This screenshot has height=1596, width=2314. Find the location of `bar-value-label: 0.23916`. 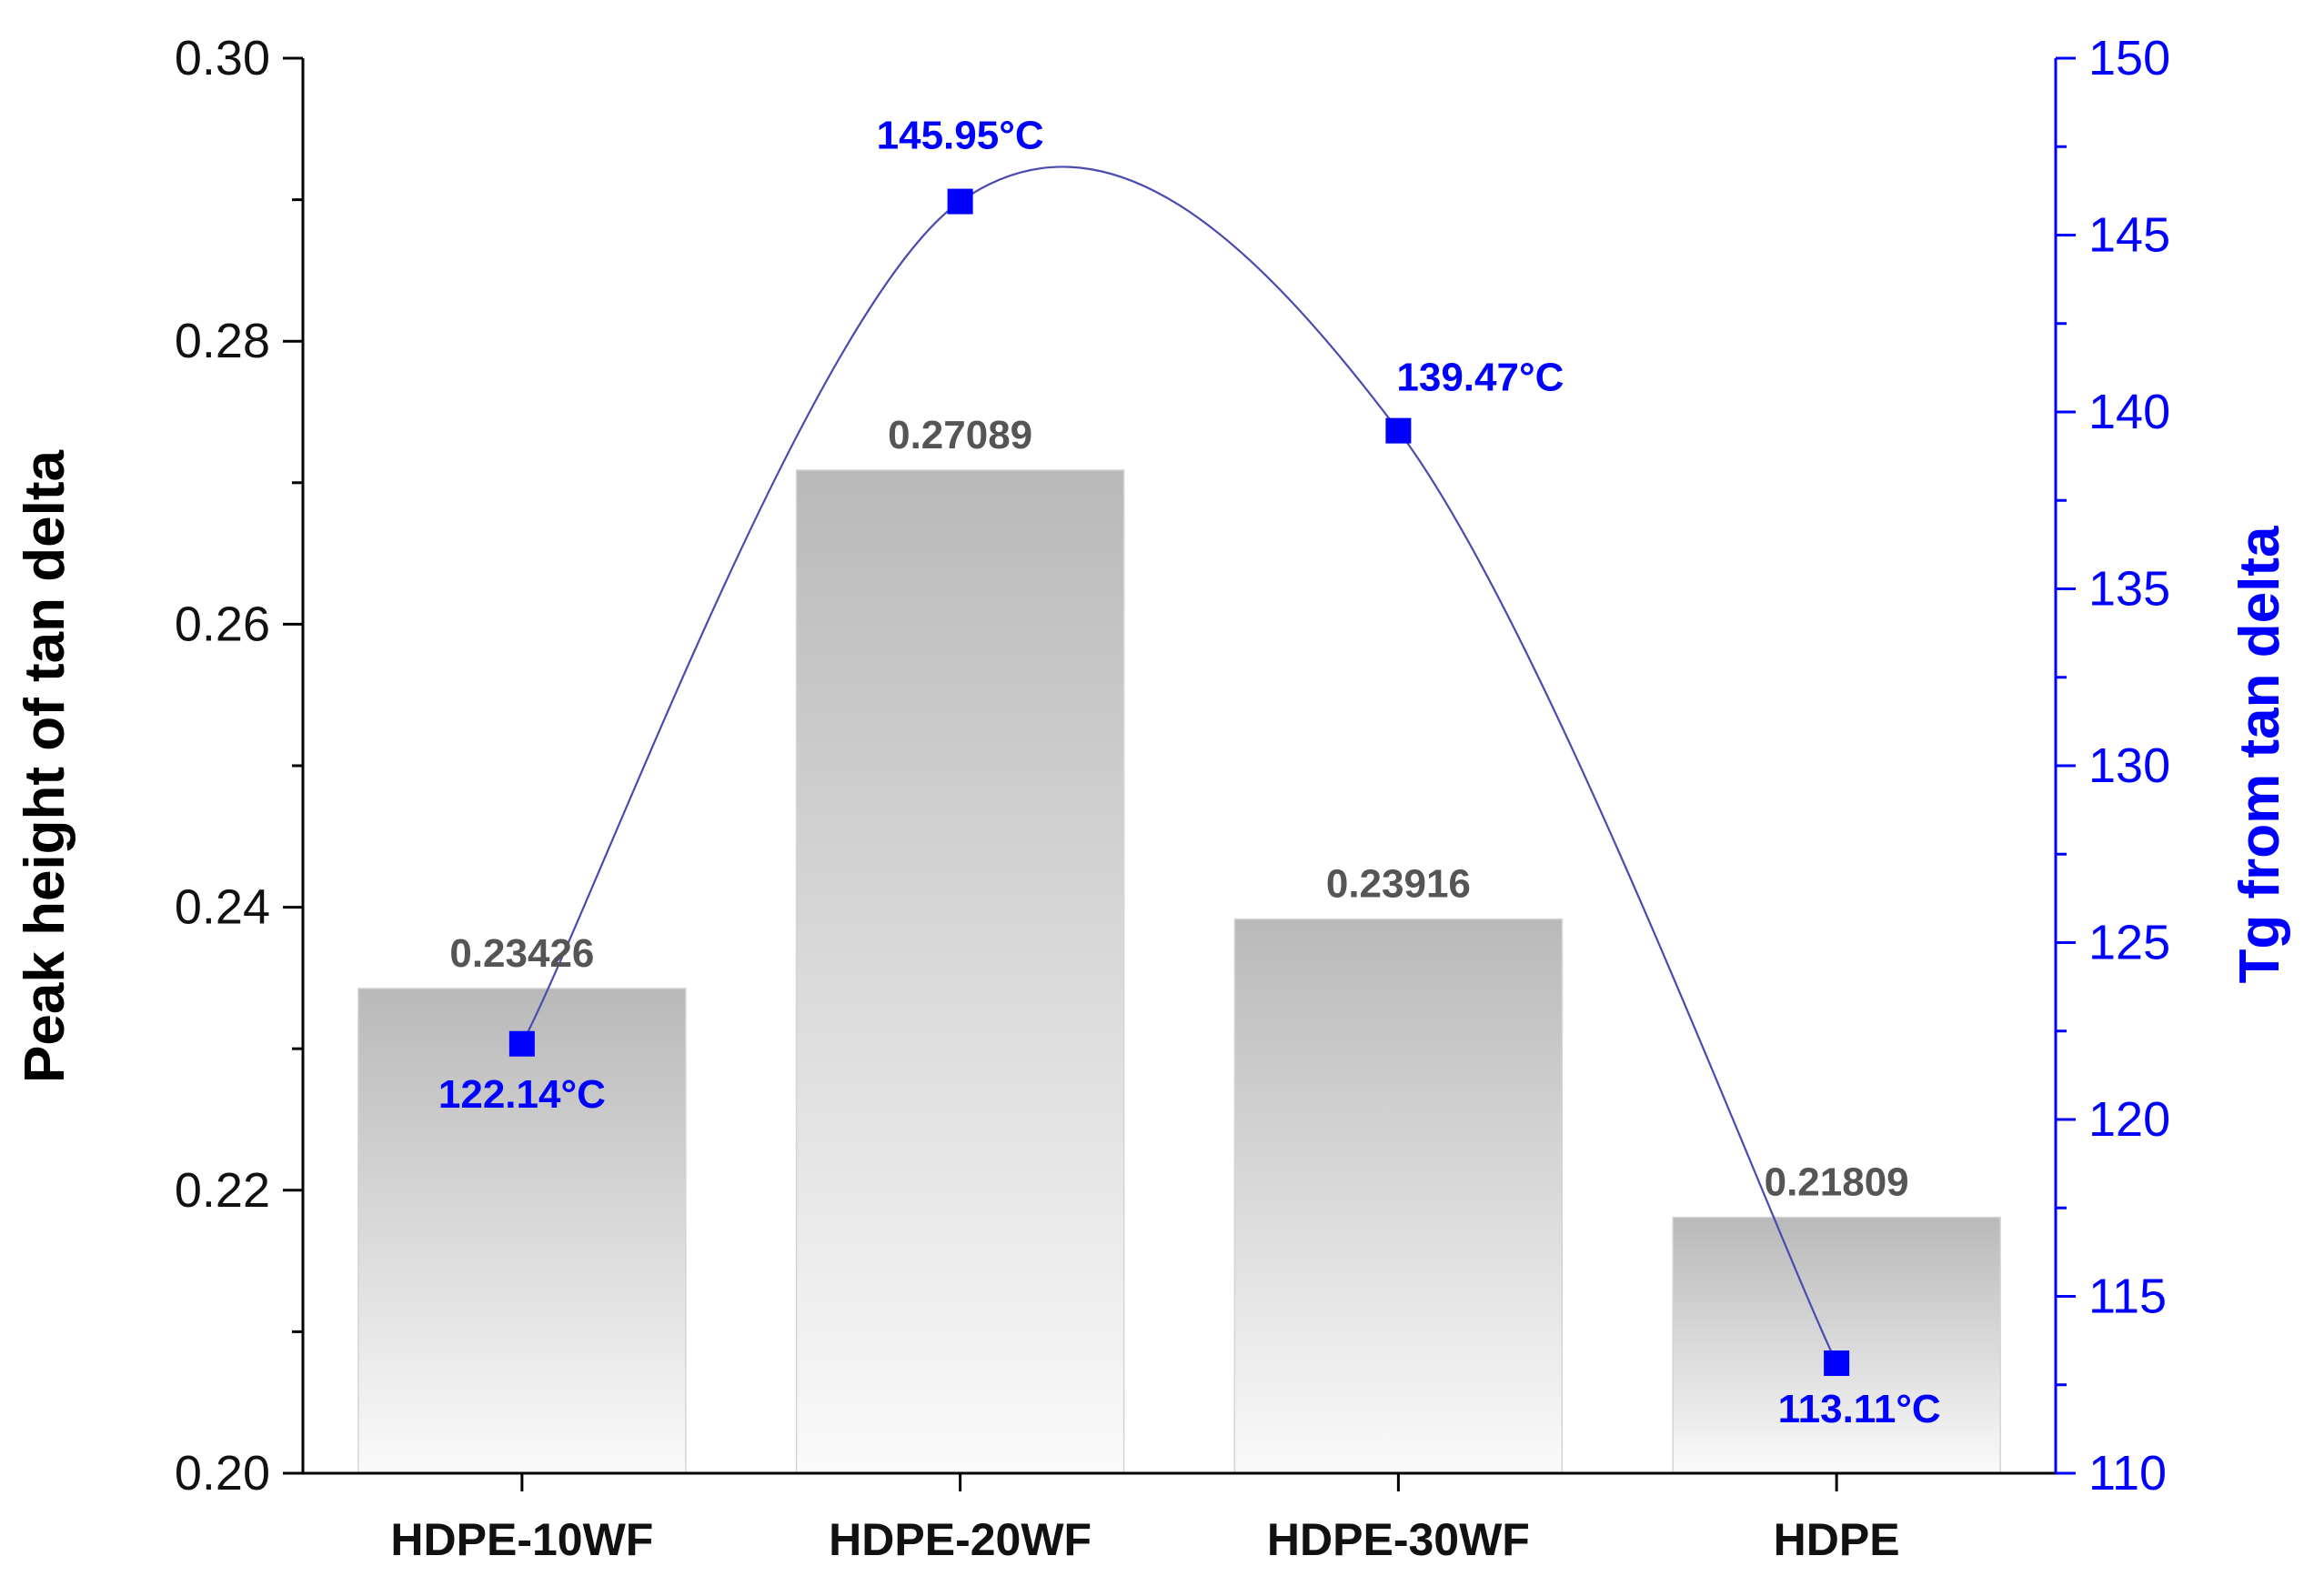

bar-value-label: 0.23916 is located at coordinates (1398, 884).